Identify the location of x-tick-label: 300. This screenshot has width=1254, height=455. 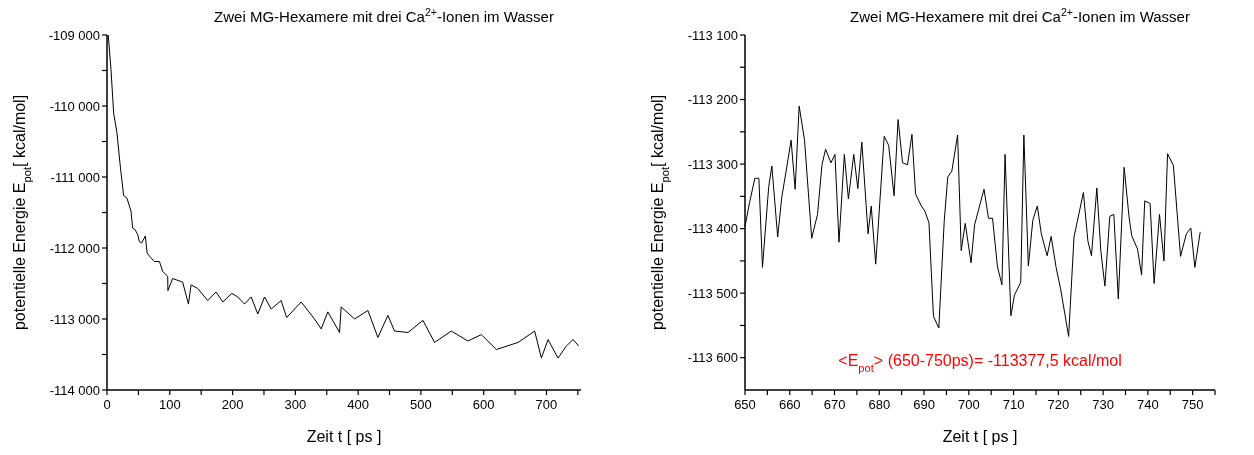
(295, 404).